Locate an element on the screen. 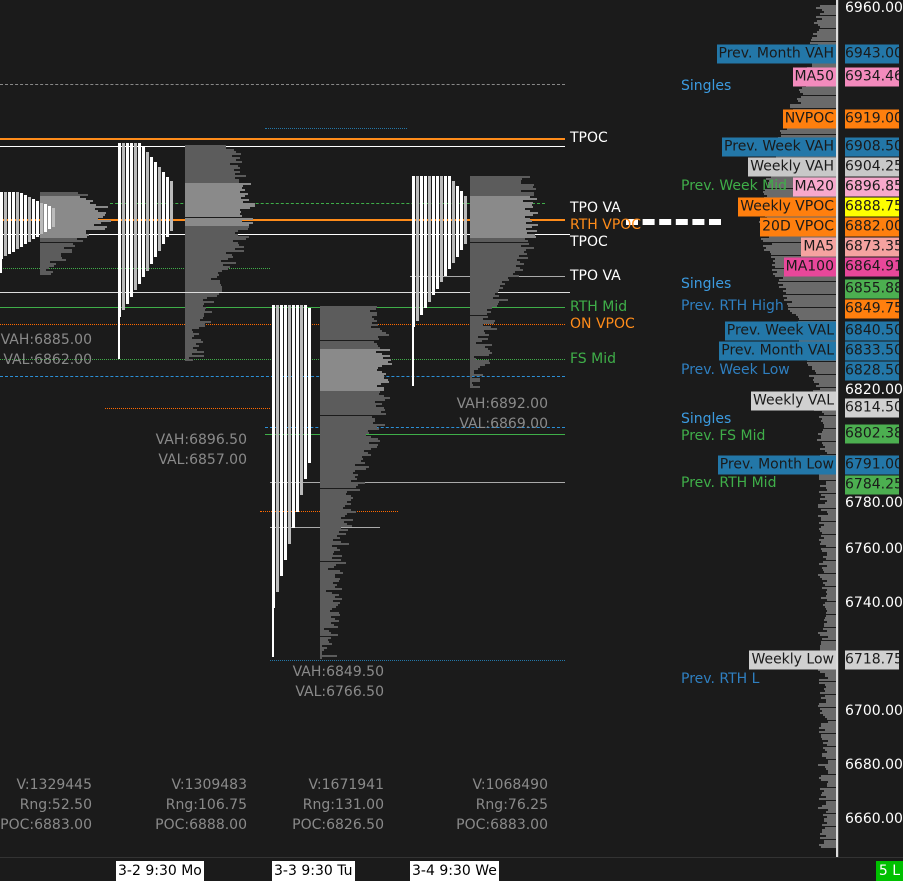 Image resolution: width=903 pixels, height=881 pixels. value-area-high: VAH:6896.50 is located at coordinates (201, 440).